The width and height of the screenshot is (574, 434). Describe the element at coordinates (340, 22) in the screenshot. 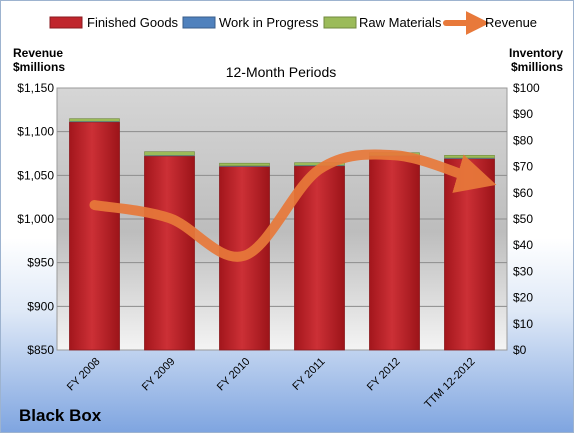

I see `legend-swatch-raw-materials` at that location.